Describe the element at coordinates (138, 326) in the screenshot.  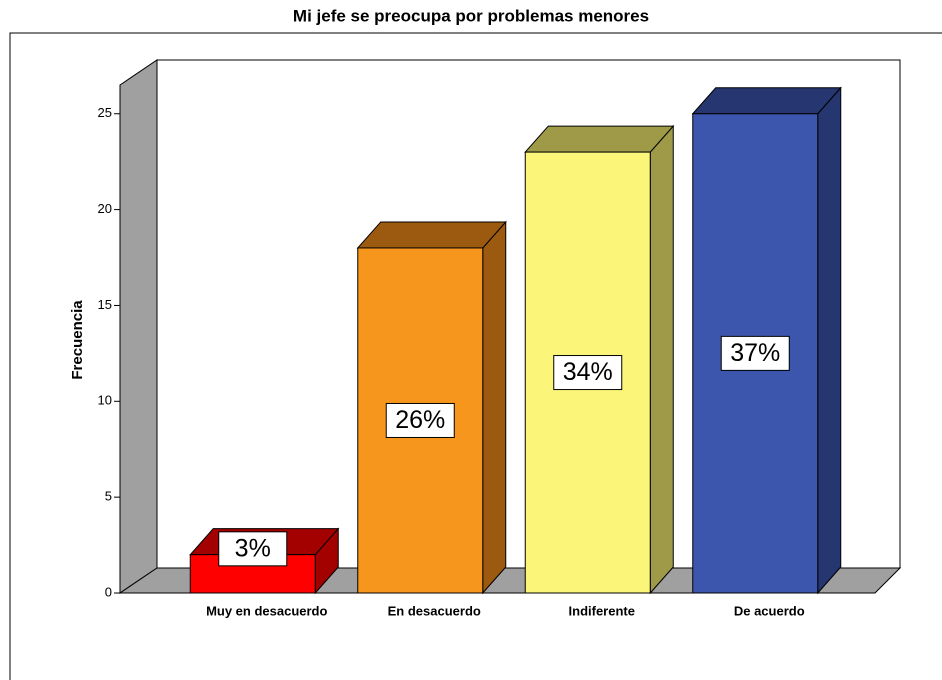
I see `side-wall` at that location.